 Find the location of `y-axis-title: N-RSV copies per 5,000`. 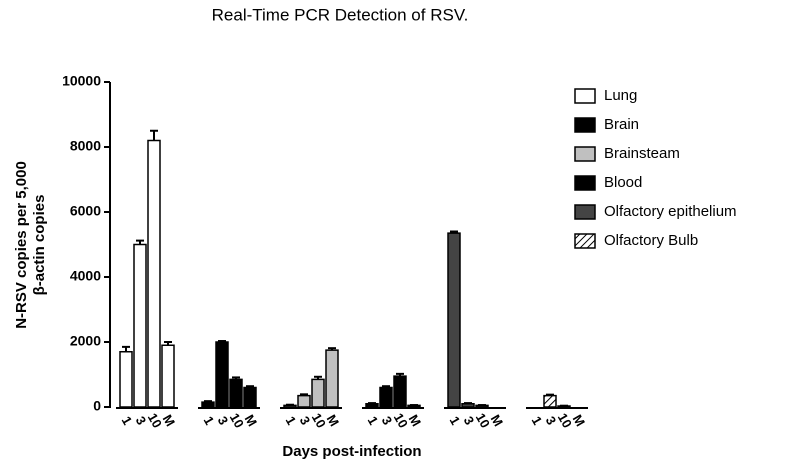

y-axis-title: N-RSV copies per 5,000 is located at coordinates (21, 245).